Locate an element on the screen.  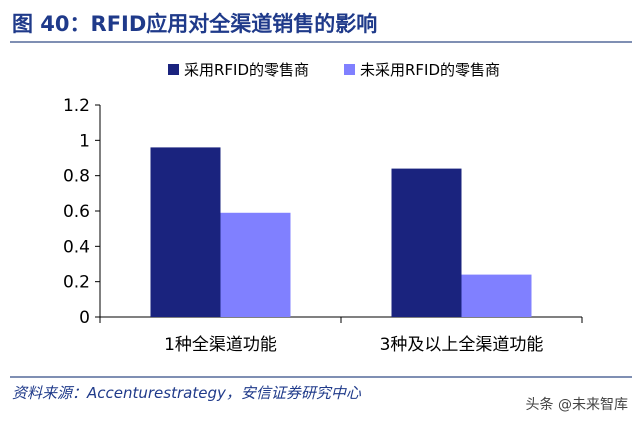
title-divider is located at coordinates (321, 42).